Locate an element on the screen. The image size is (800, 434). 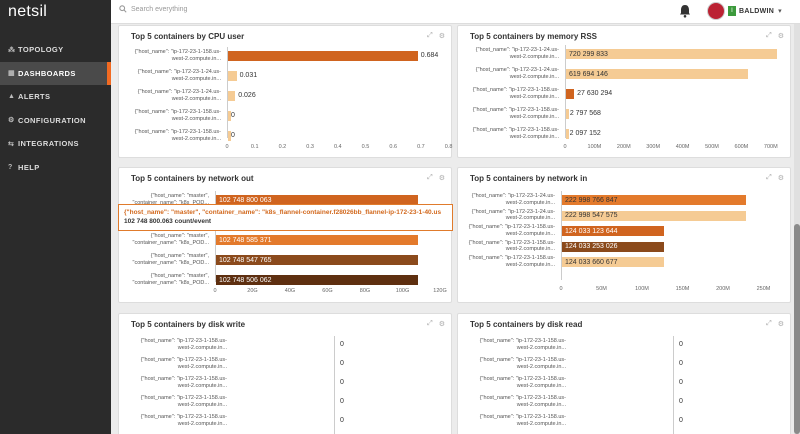
page-scrollbar is located at coordinates (797, 229).